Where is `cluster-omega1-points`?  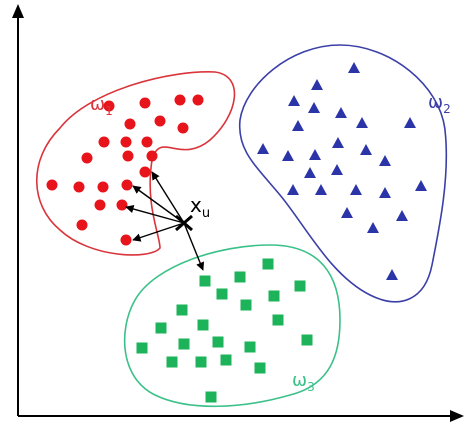 cluster-omega1-points is located at coordinates (125, 170).